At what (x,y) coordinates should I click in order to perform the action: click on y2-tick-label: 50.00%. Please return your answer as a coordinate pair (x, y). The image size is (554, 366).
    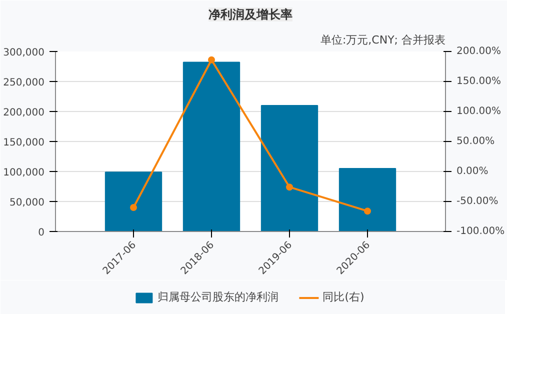
    Looking at the image, I should click on (475, 141).